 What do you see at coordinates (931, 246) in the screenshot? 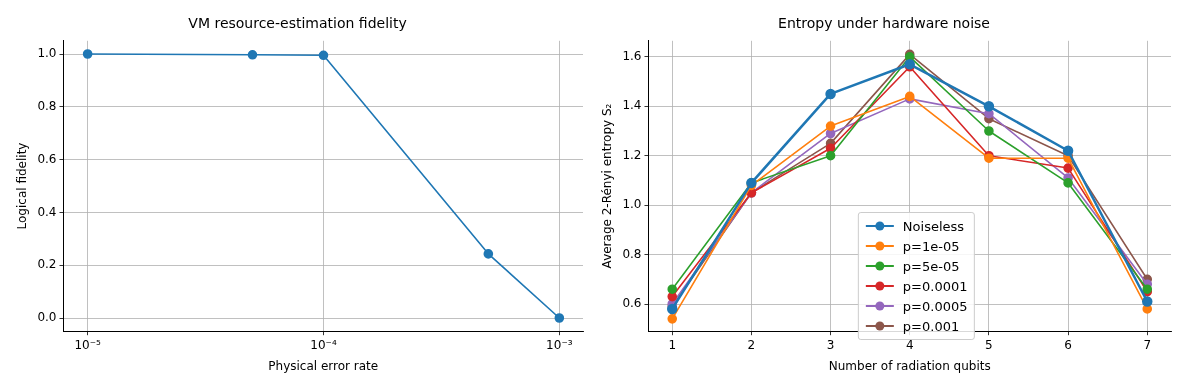
I see `legend-label: p=1e-05` at bounding box center [931, 246].